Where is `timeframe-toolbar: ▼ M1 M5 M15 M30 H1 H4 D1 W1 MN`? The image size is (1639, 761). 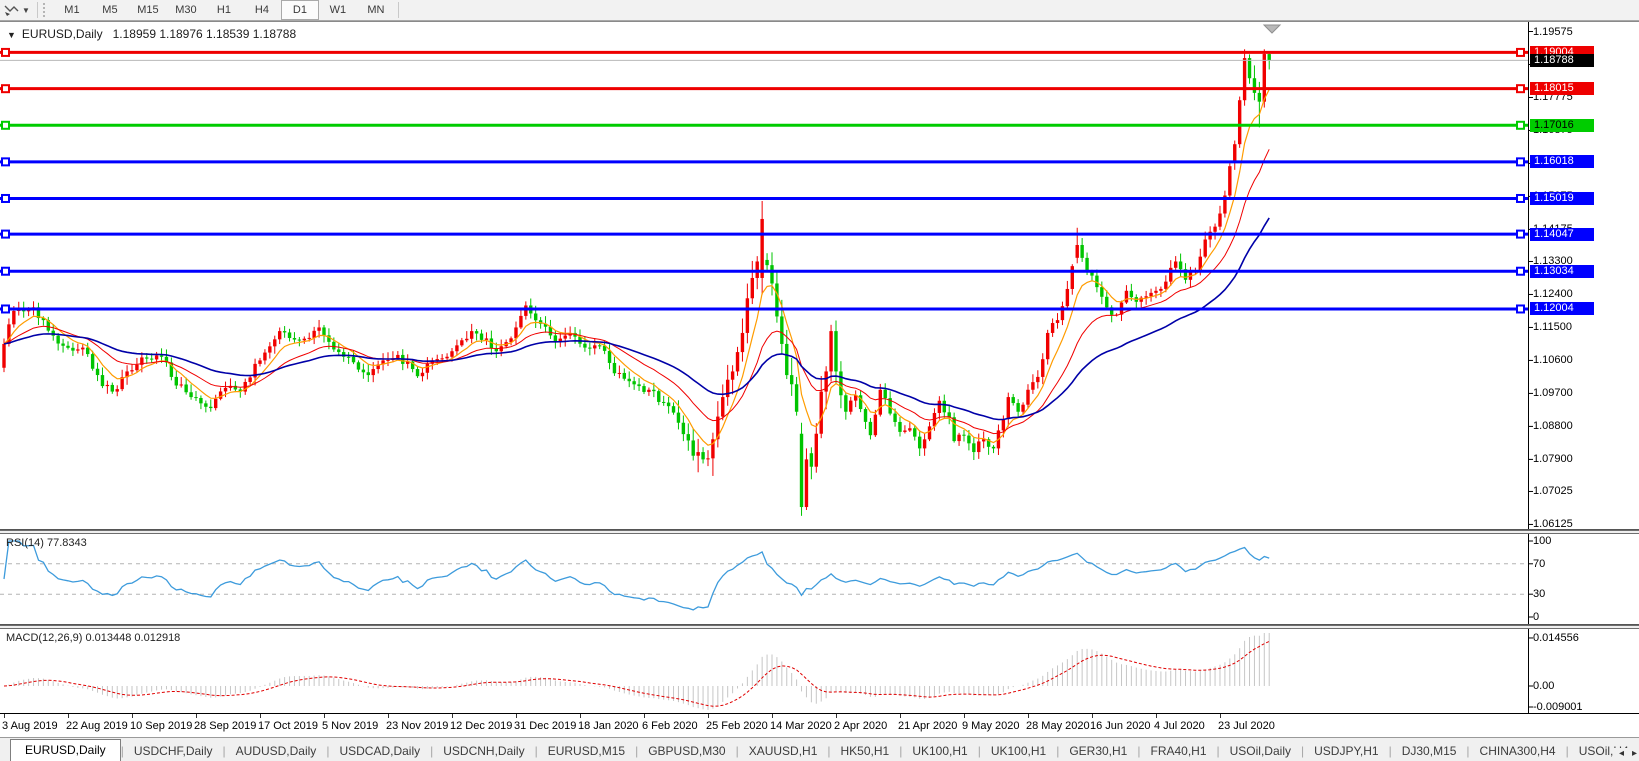
timeframe-toolbar: ▼ M1 M5 M15 M30 H1 H4 D1 W1 MN is located at coordinates (819, 10).